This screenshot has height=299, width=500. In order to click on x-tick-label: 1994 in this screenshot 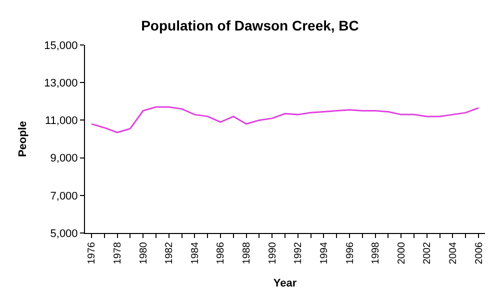, I will do `click(324, 253)`.